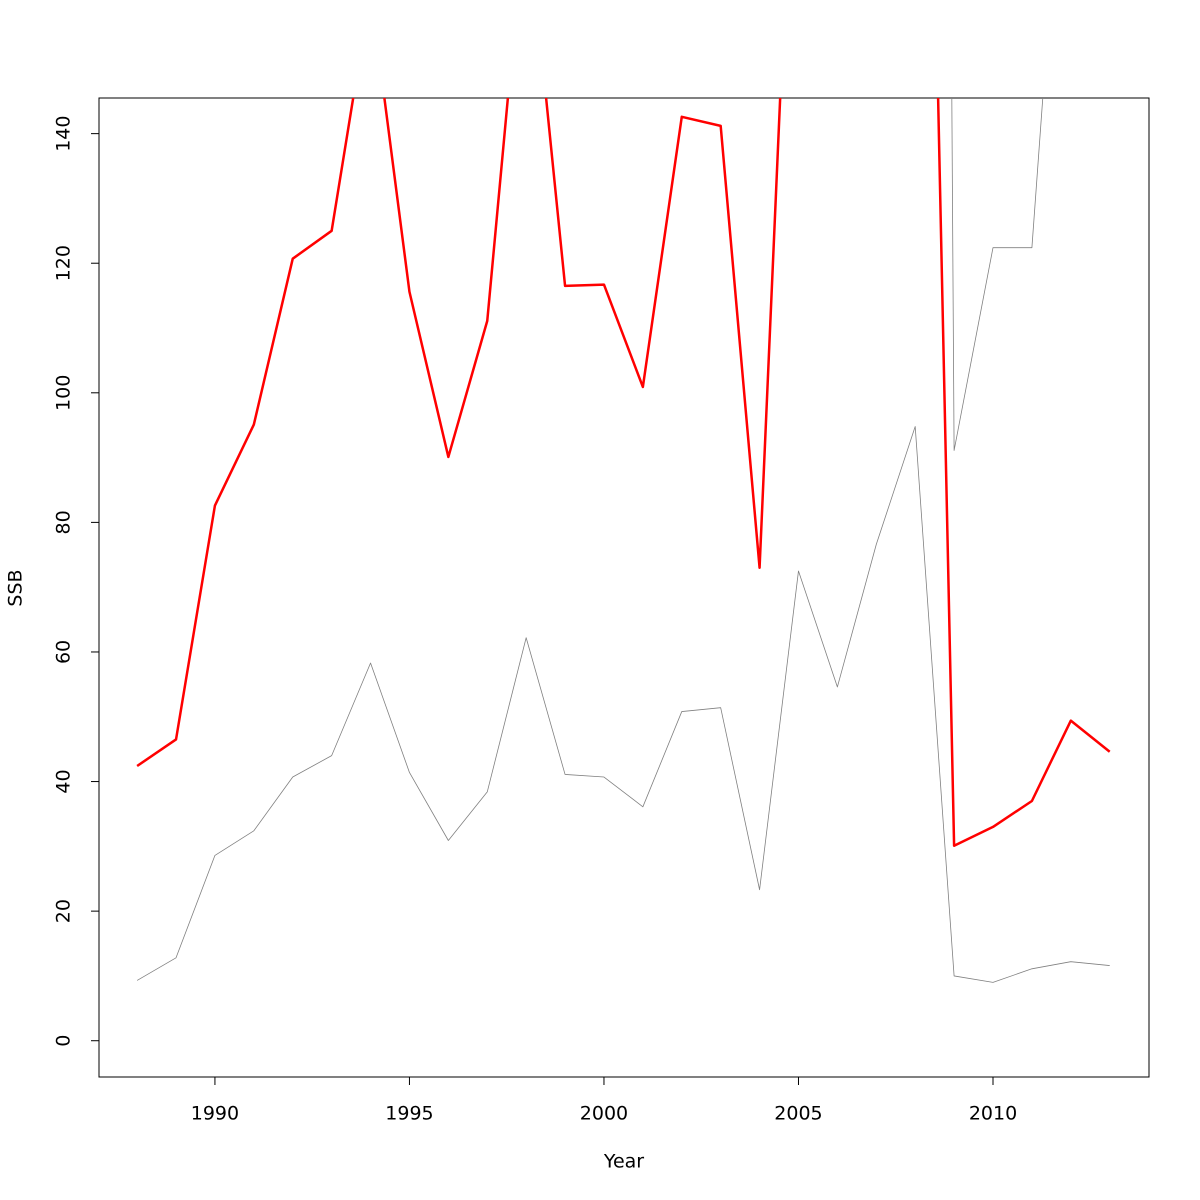  I want to click on y-tick-label: 120, so click(64, 263).